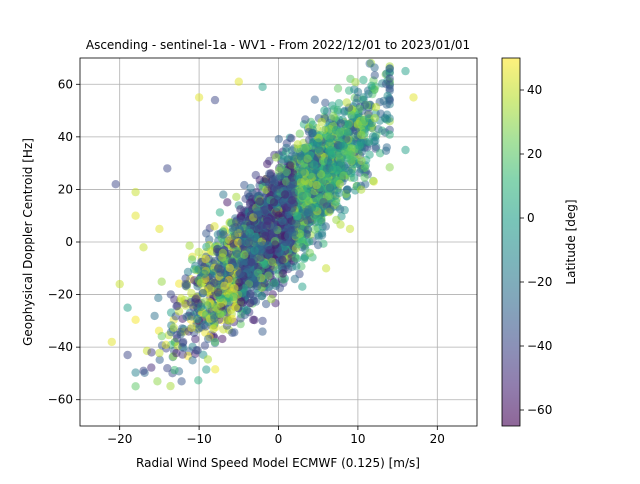 This screenshot has height=484, width=640. What do you see at coordinates (69, 242) in the screenshot?
I see `y-tick-label: 0` at bounding box center [69, 242].